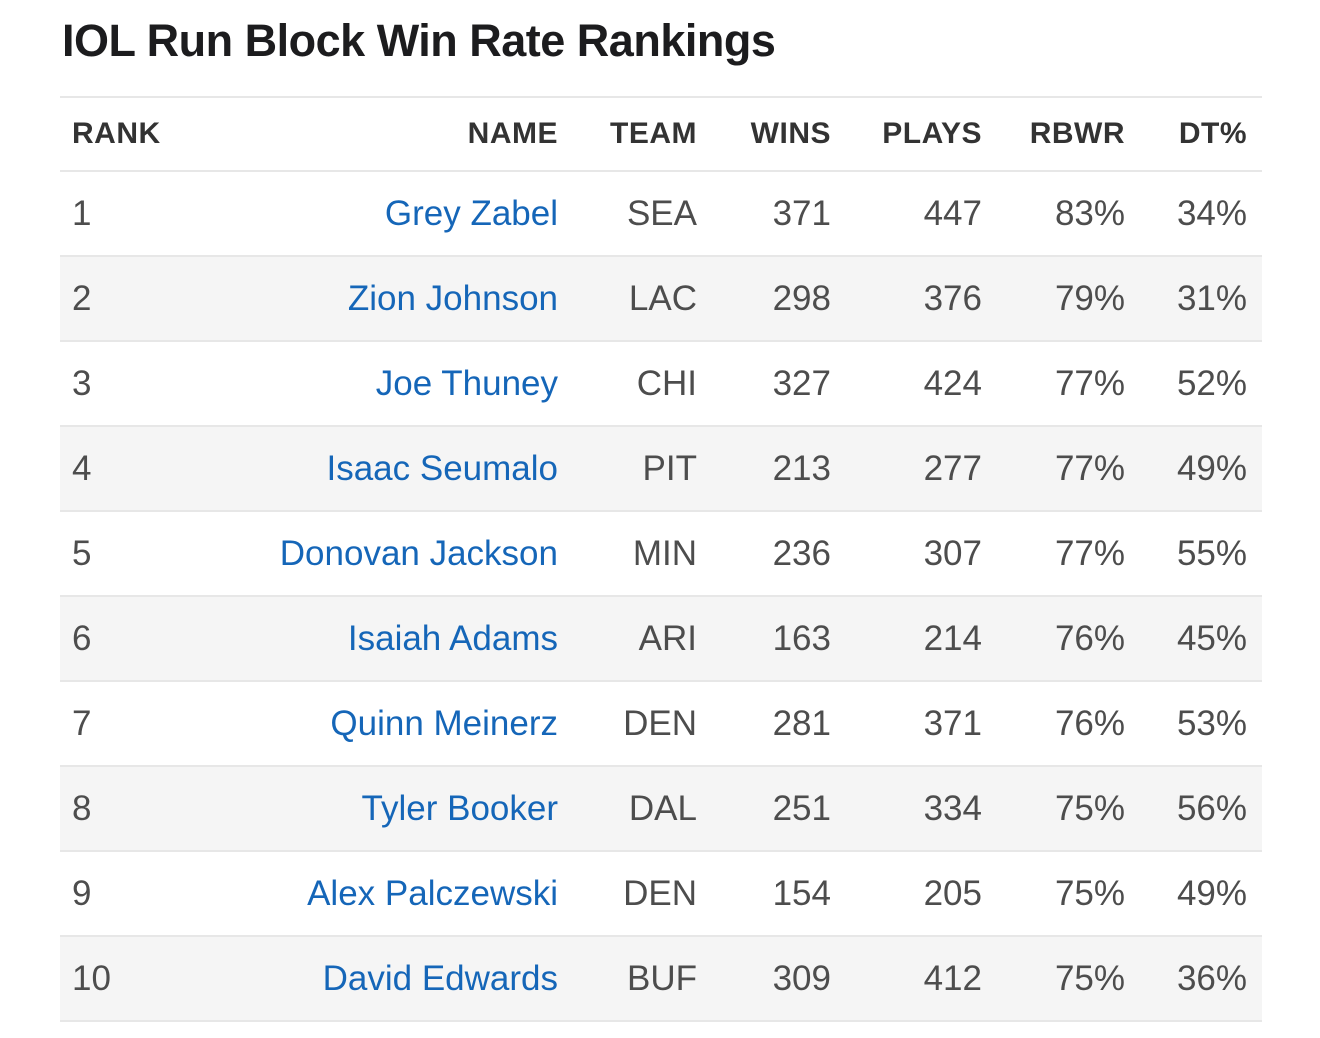 The image size is (1320, 1038). Describe the element at coordinates (764, 134) in the screenshot. I see `column-header-wins: WINS` at that location.